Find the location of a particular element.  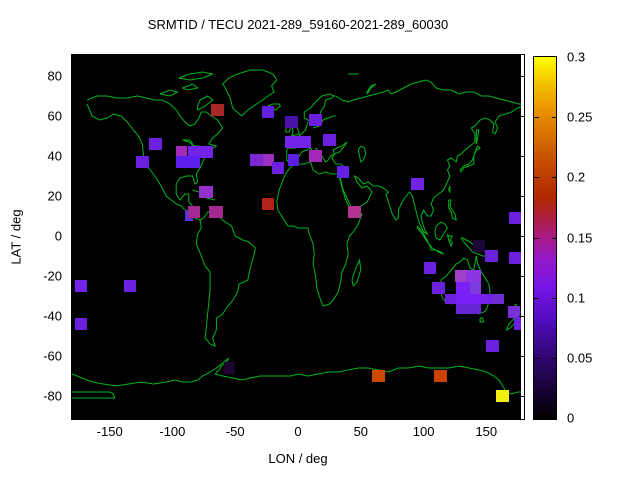

y-tick-label: 60 is located at coordinates (54, 116).